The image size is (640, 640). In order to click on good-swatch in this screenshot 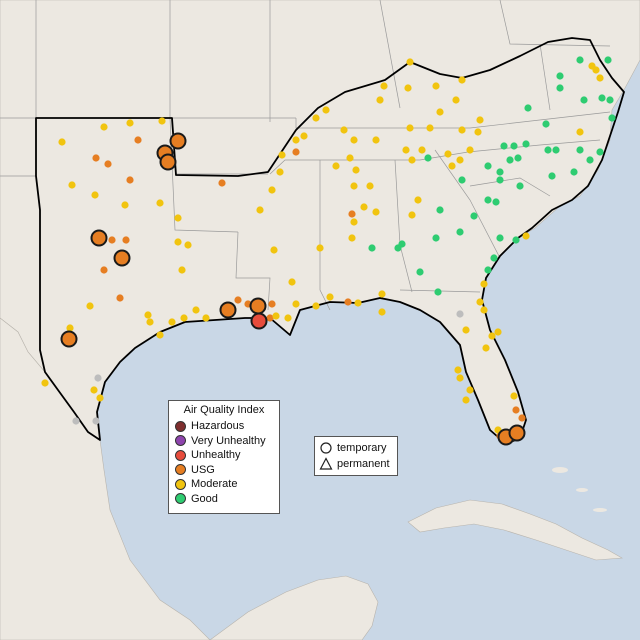, I will do `click(180, 499)`.